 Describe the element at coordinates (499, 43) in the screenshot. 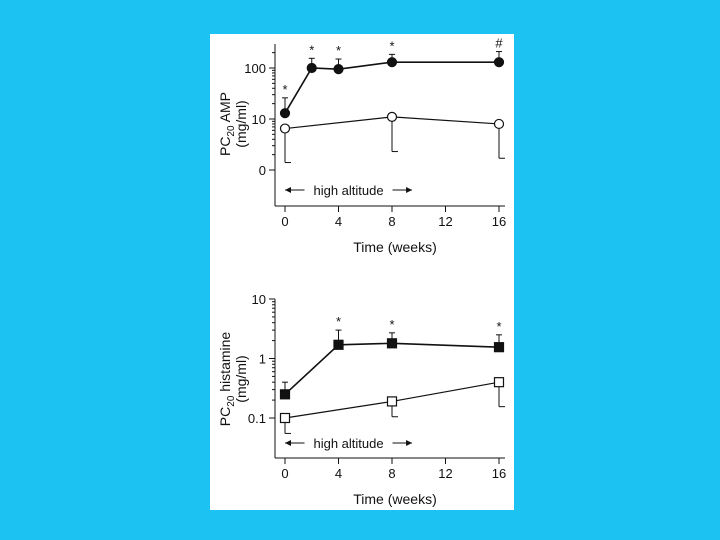

I see `significance-mark: #` at that location.